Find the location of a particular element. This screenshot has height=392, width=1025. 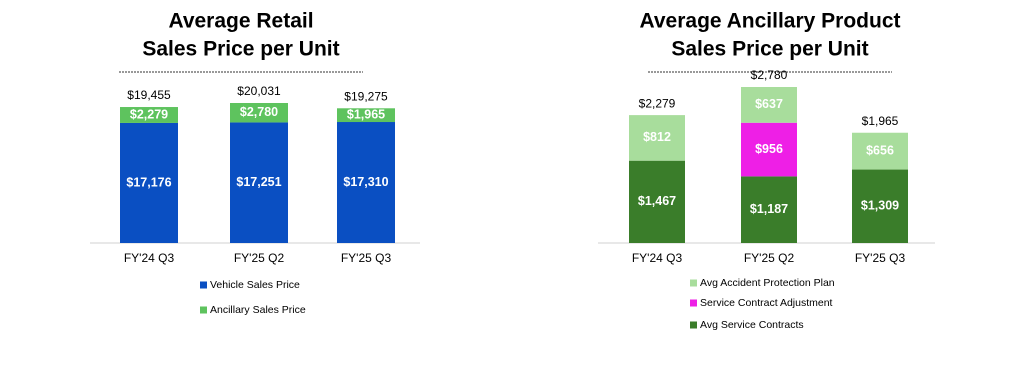

chart-title: Average Retail is located at coordinates (240, 21).